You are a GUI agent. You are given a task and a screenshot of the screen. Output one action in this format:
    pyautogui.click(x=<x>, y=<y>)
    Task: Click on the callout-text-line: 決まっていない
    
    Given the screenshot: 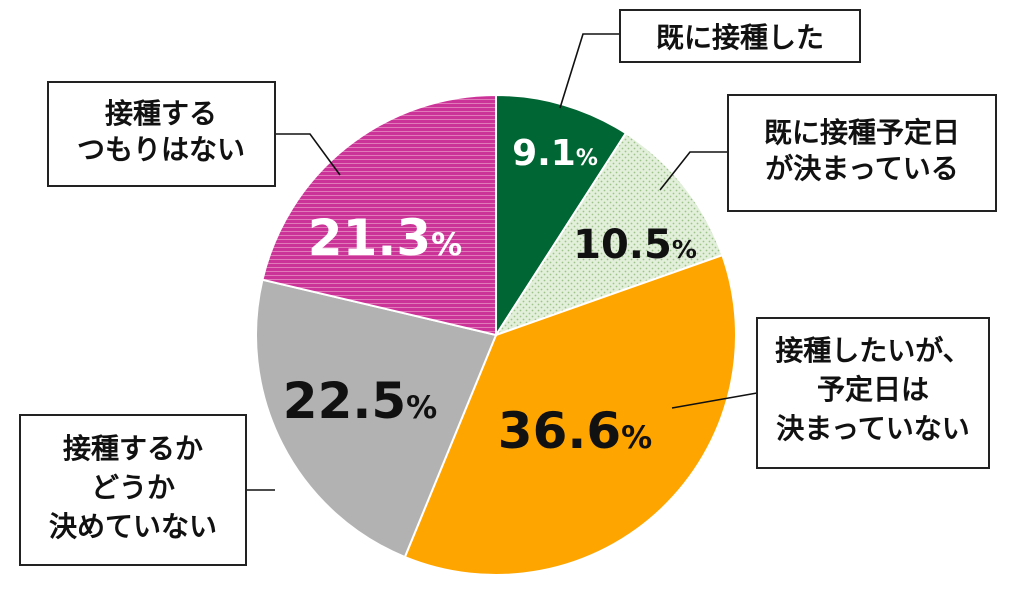 What is the action you would take?
    pyautogui.click(x=872, y=428)
    